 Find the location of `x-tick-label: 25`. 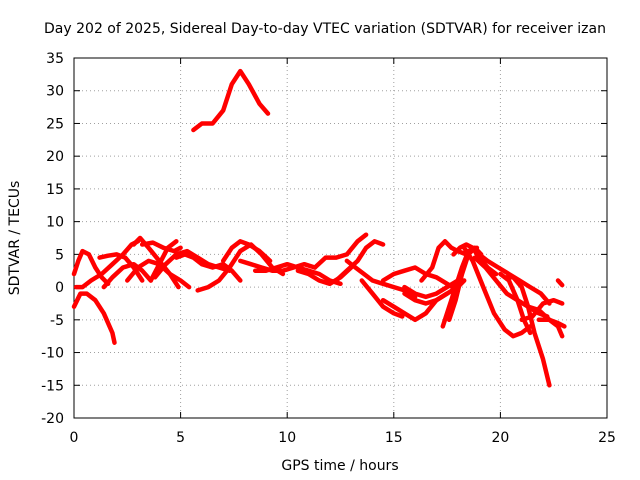

x-tick-label: 25 is located at coordinates (607, 438).